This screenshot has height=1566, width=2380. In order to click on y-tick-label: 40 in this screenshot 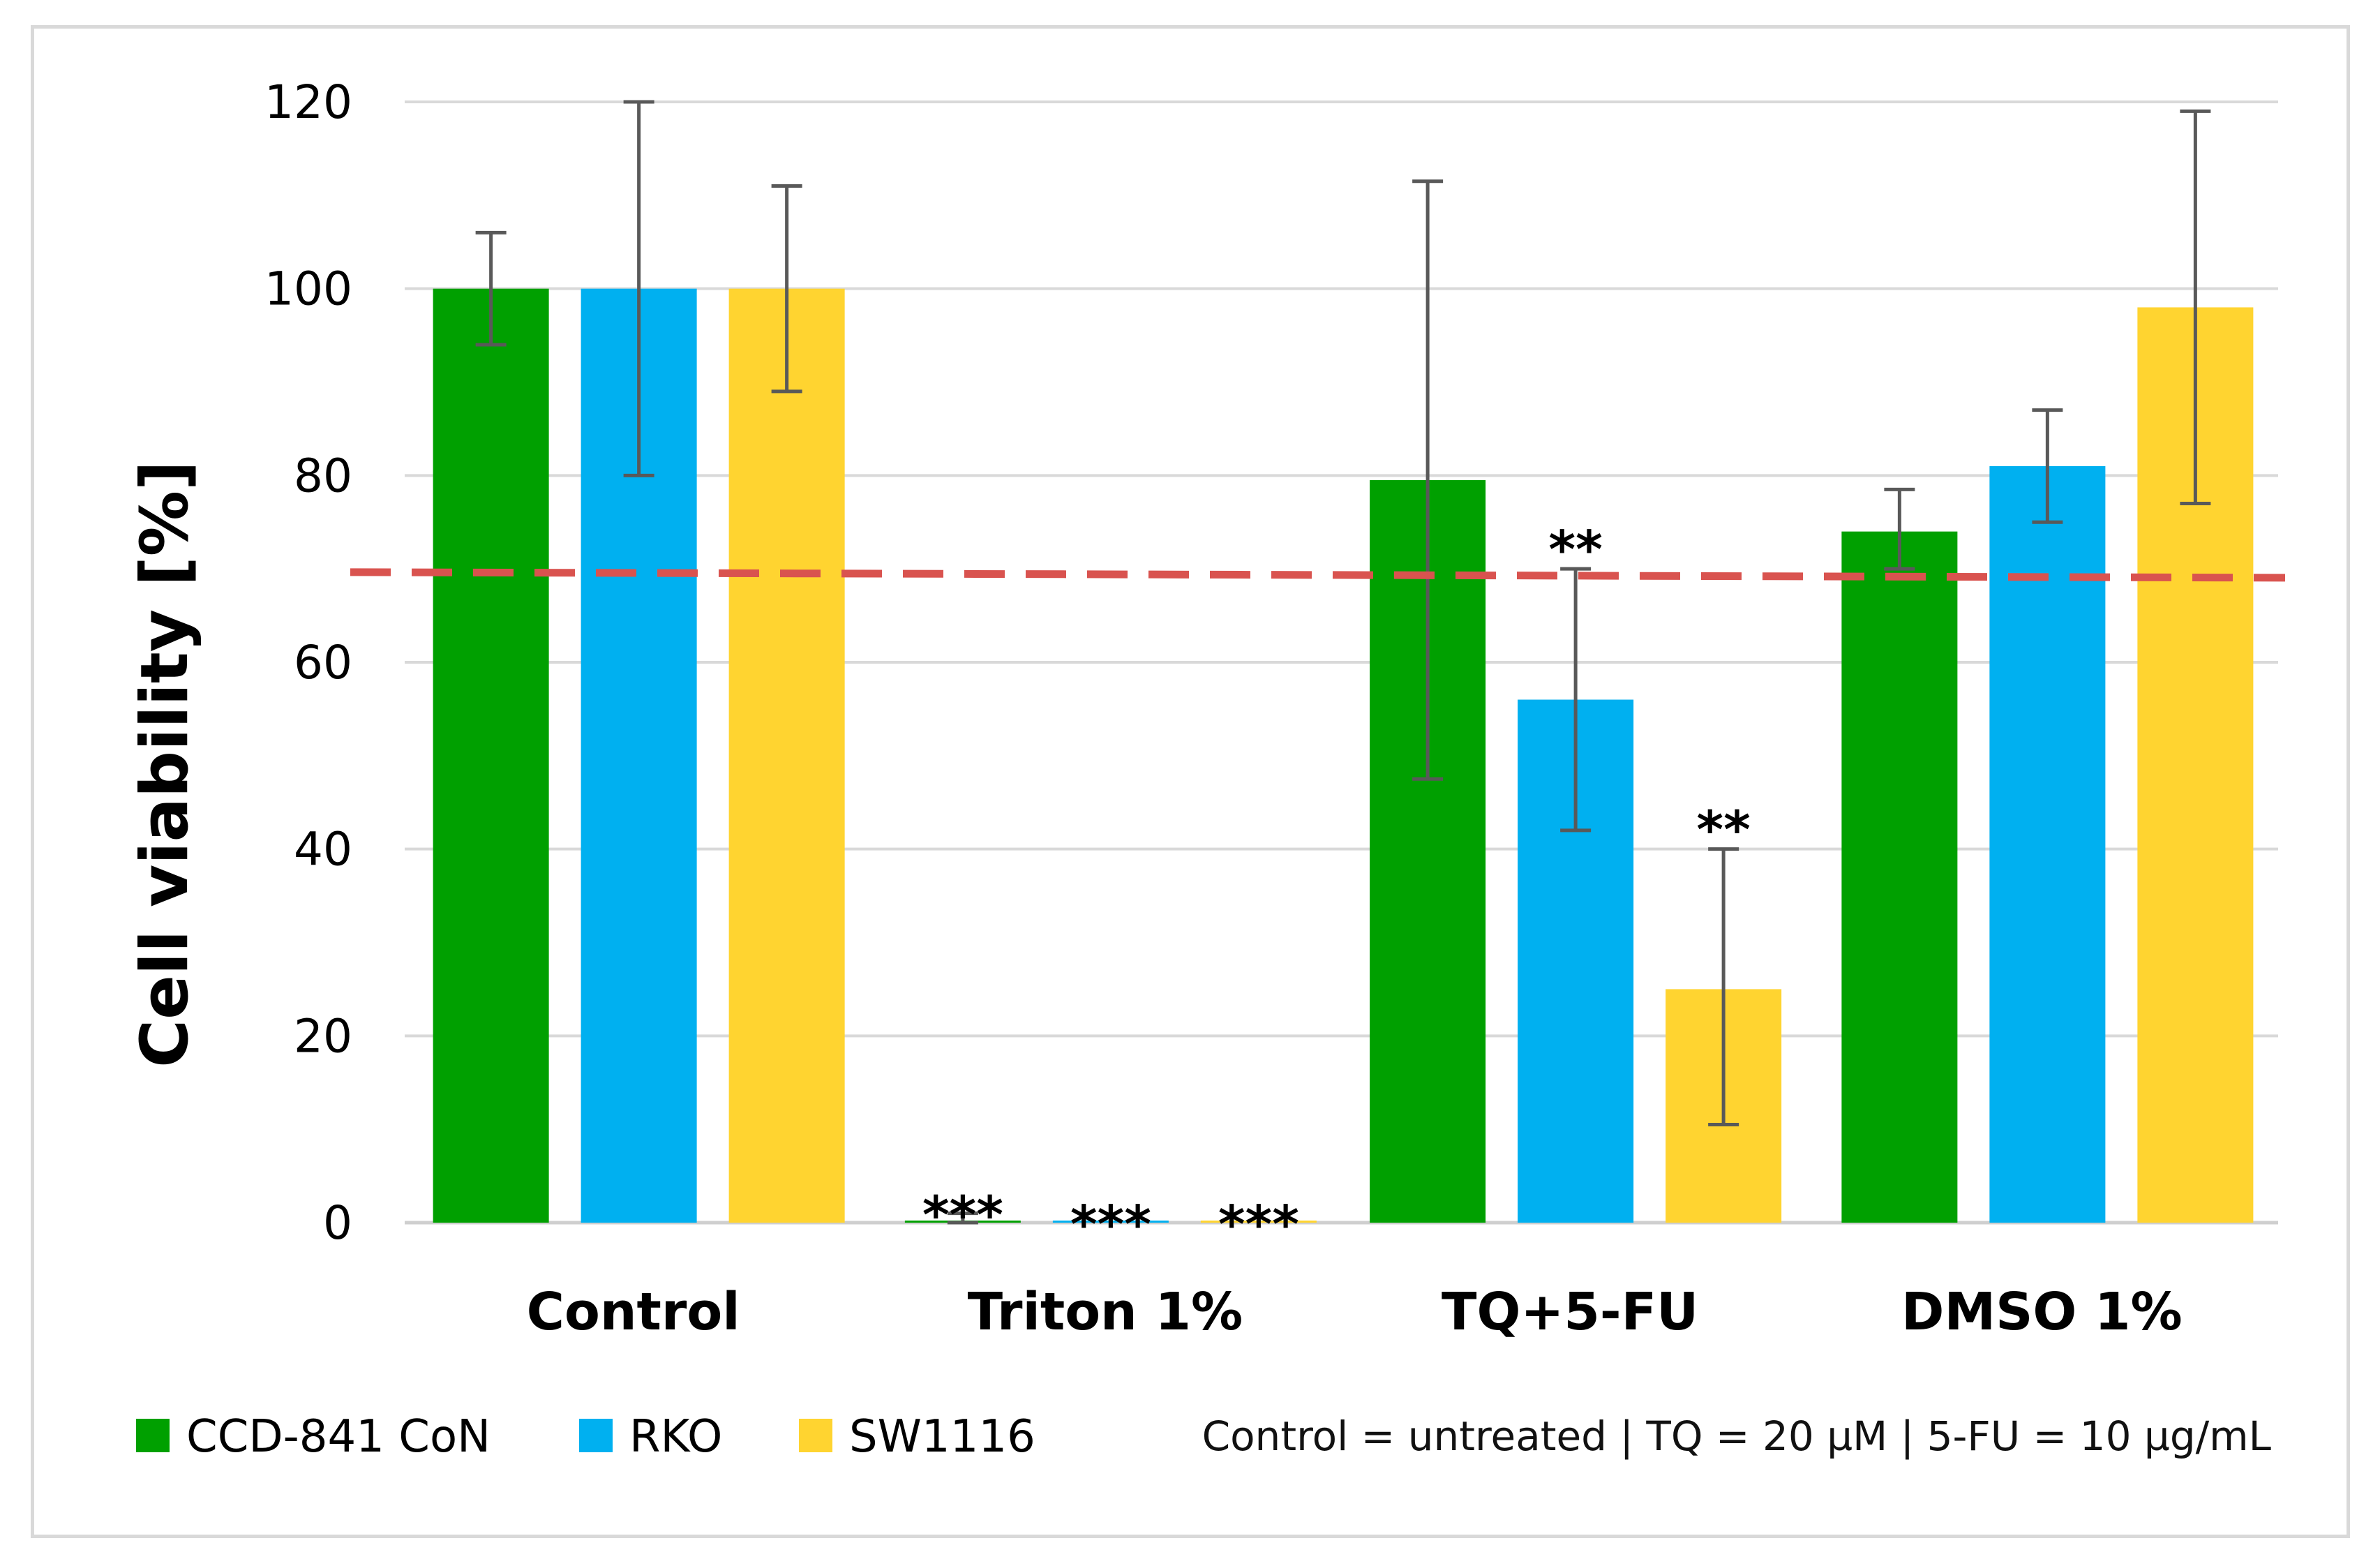, I will do `click(323, 850)`.